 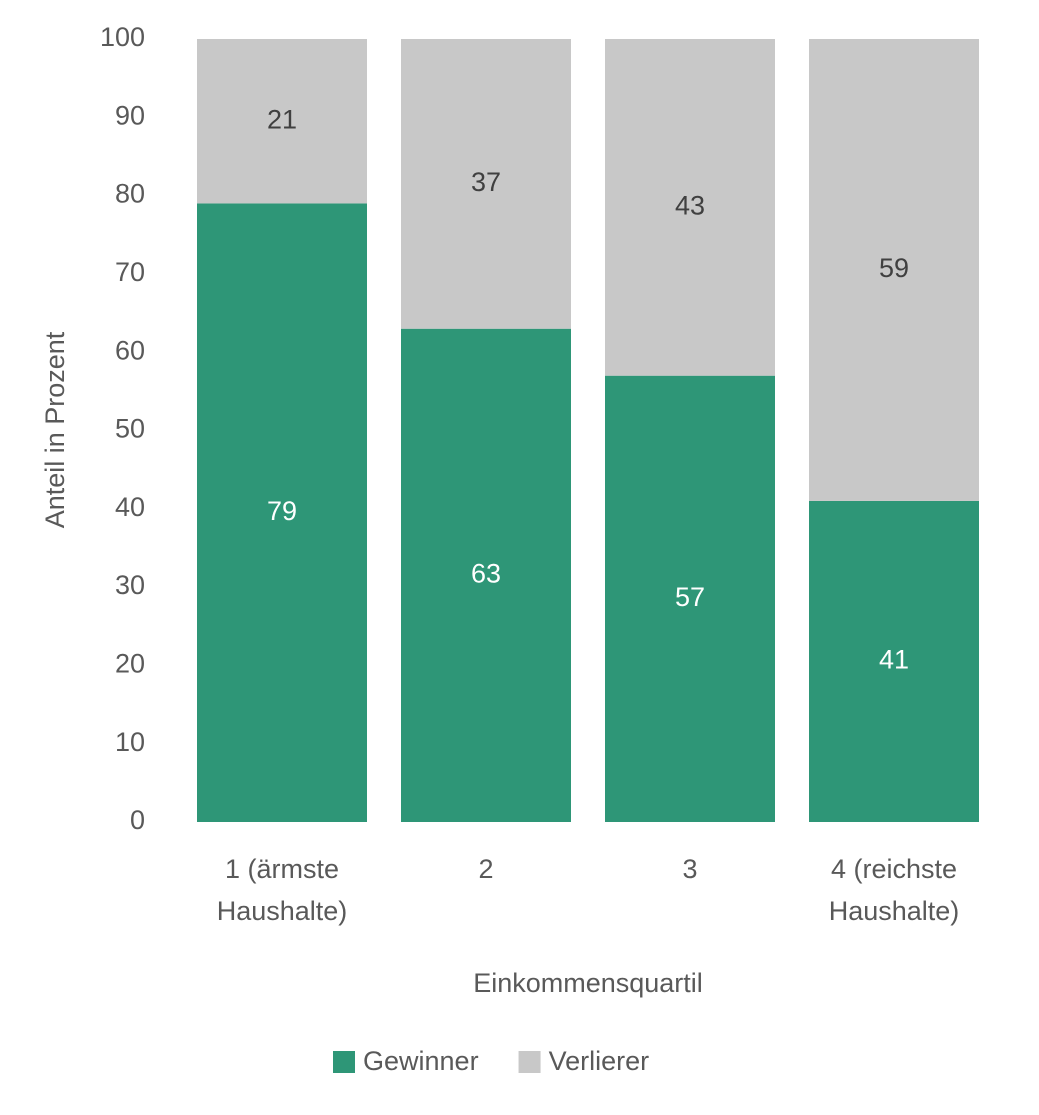 I want to click on x-tick-label: 3, so click(x=690, y=869).